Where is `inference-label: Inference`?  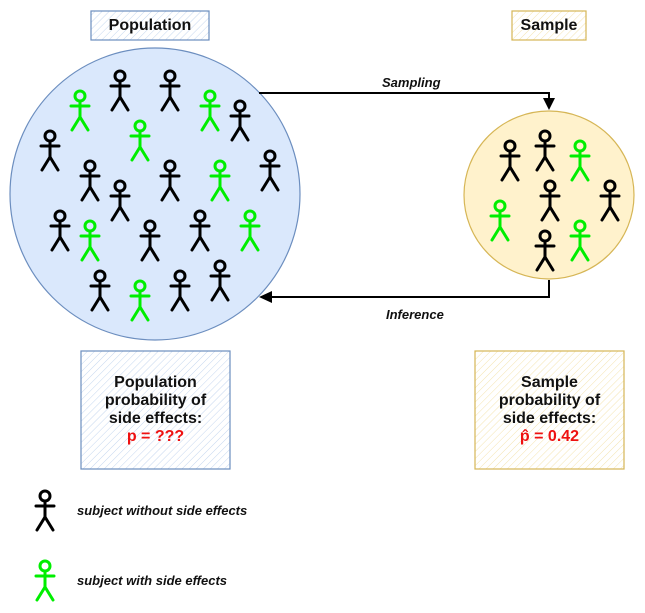
inference-label: Inference is located at coordinates (415, 314).